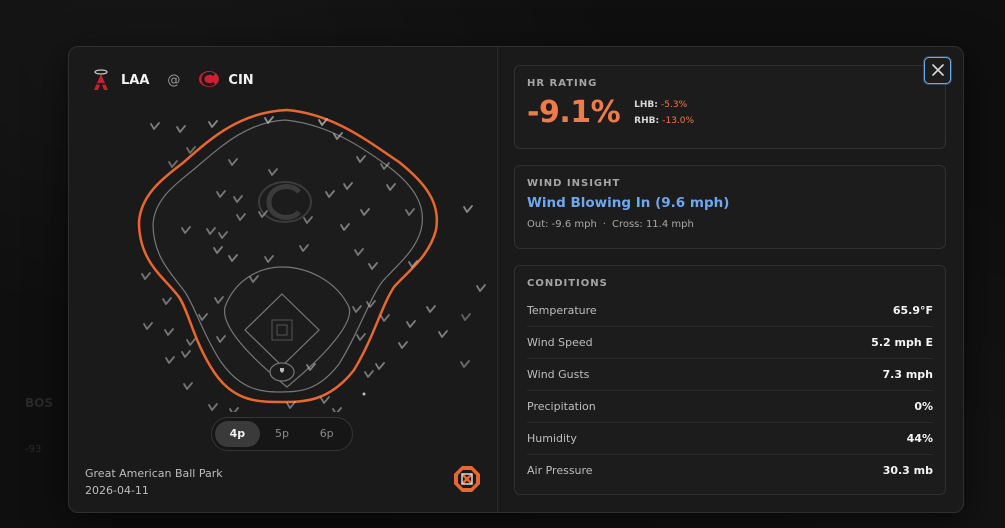 Image resolution: width=1005 pixels, height=528 pixels. I want to click on forecast-time-toggle: 4p 5p 6p, so click(282, 434).